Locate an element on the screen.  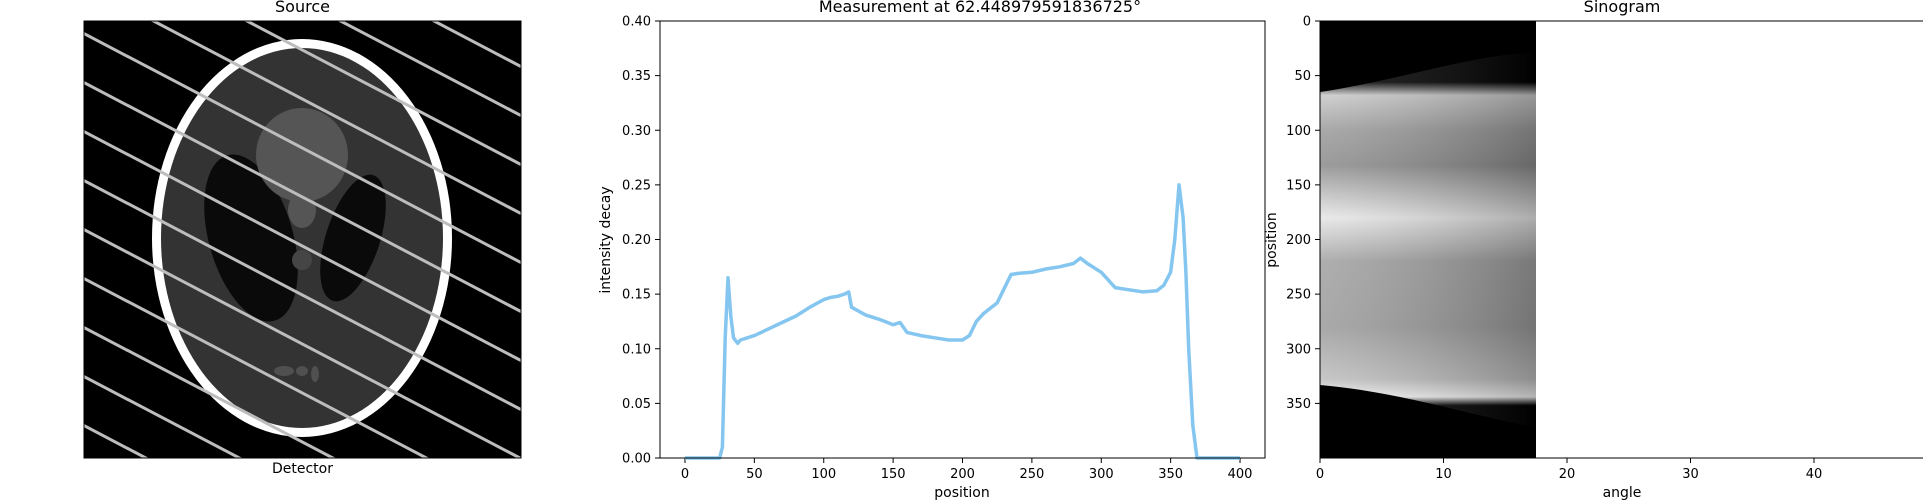
measurement-ytick-label: 0.40 is located at coordinates (636, 22).